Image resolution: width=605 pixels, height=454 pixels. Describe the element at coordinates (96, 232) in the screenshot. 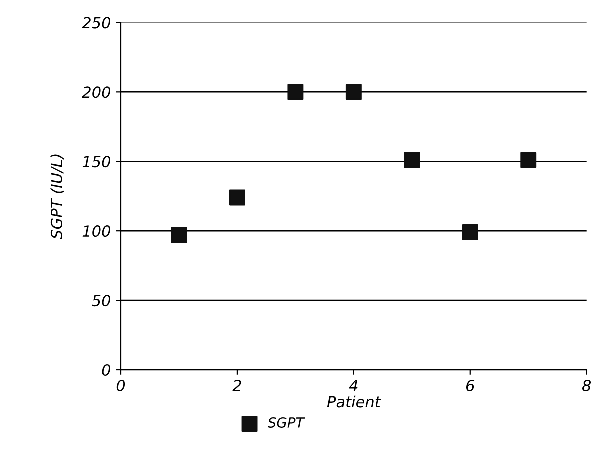

I see `y-tick-label: 100` at that location.